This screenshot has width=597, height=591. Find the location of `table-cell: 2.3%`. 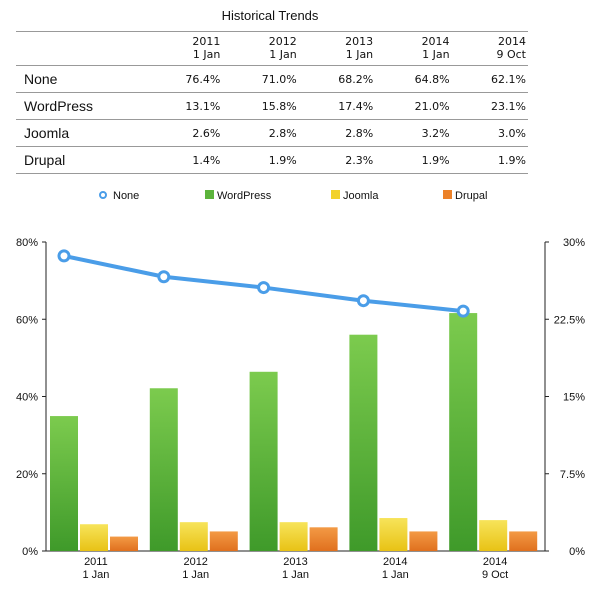

table-cell: 2.3% is located at coordinates (337, 160).